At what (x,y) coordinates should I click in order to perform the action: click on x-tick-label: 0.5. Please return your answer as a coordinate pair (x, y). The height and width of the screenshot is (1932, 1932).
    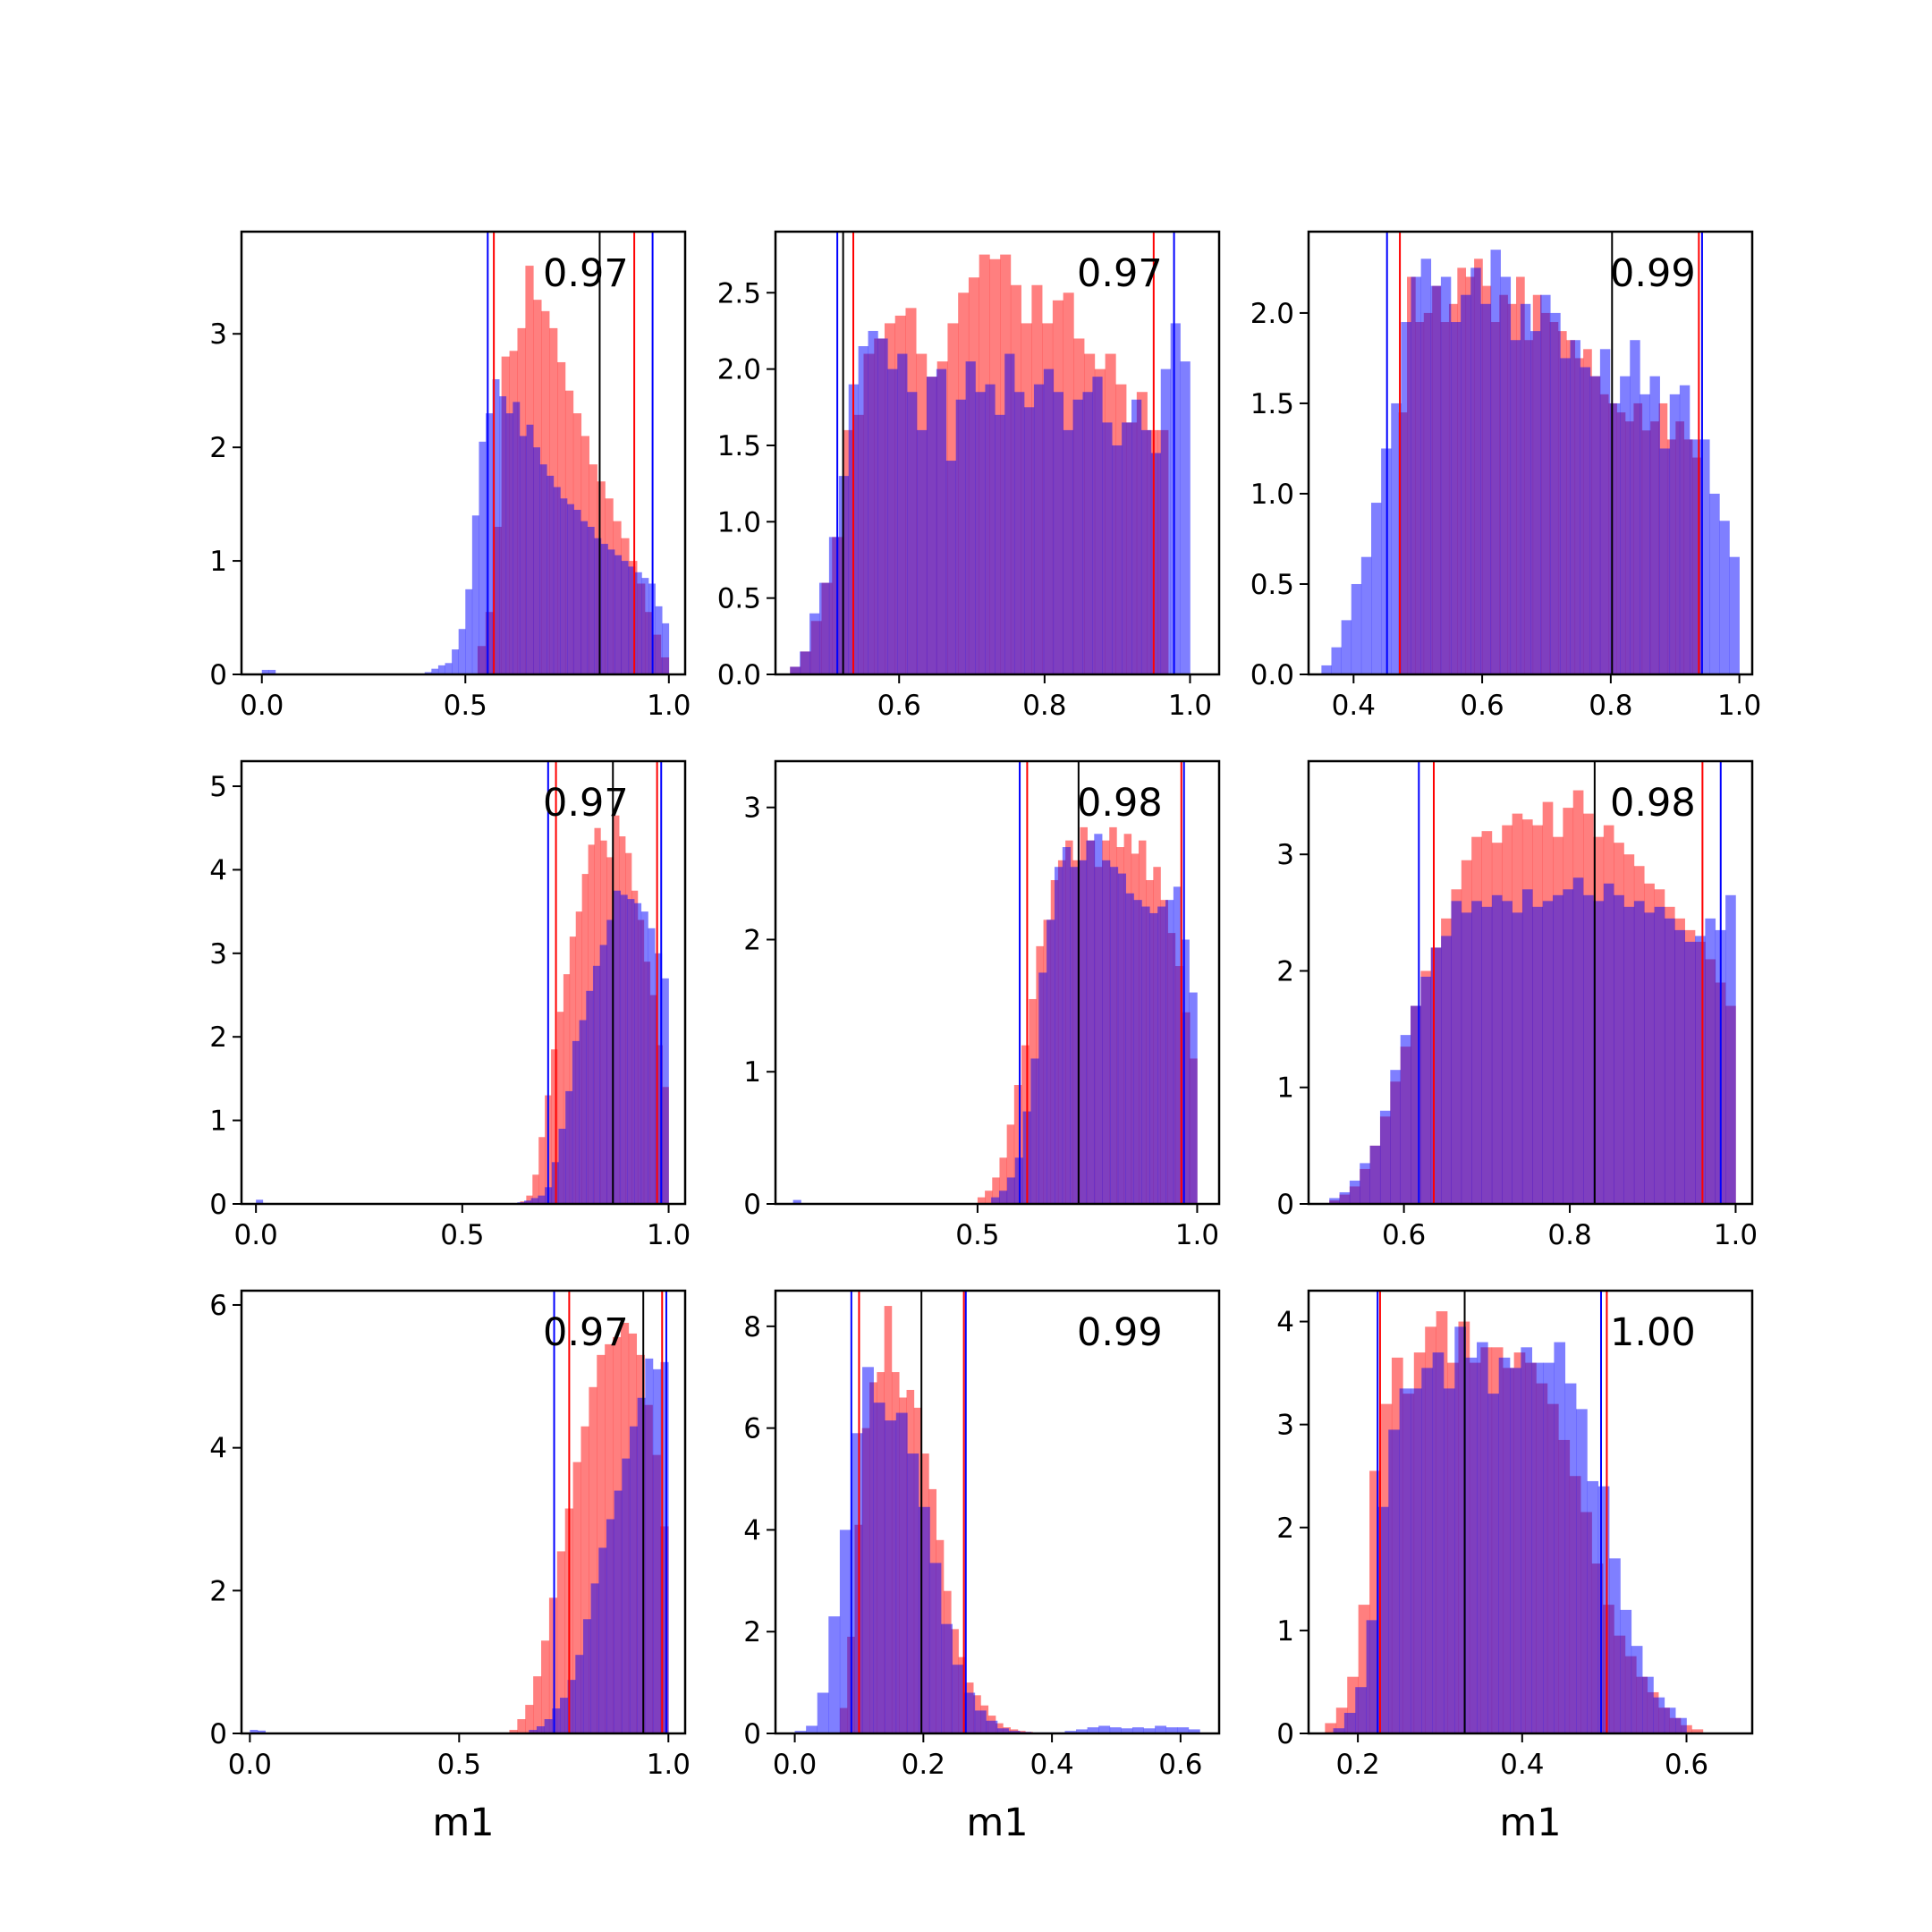
    Looking at the image, I should click on (977, 1235).